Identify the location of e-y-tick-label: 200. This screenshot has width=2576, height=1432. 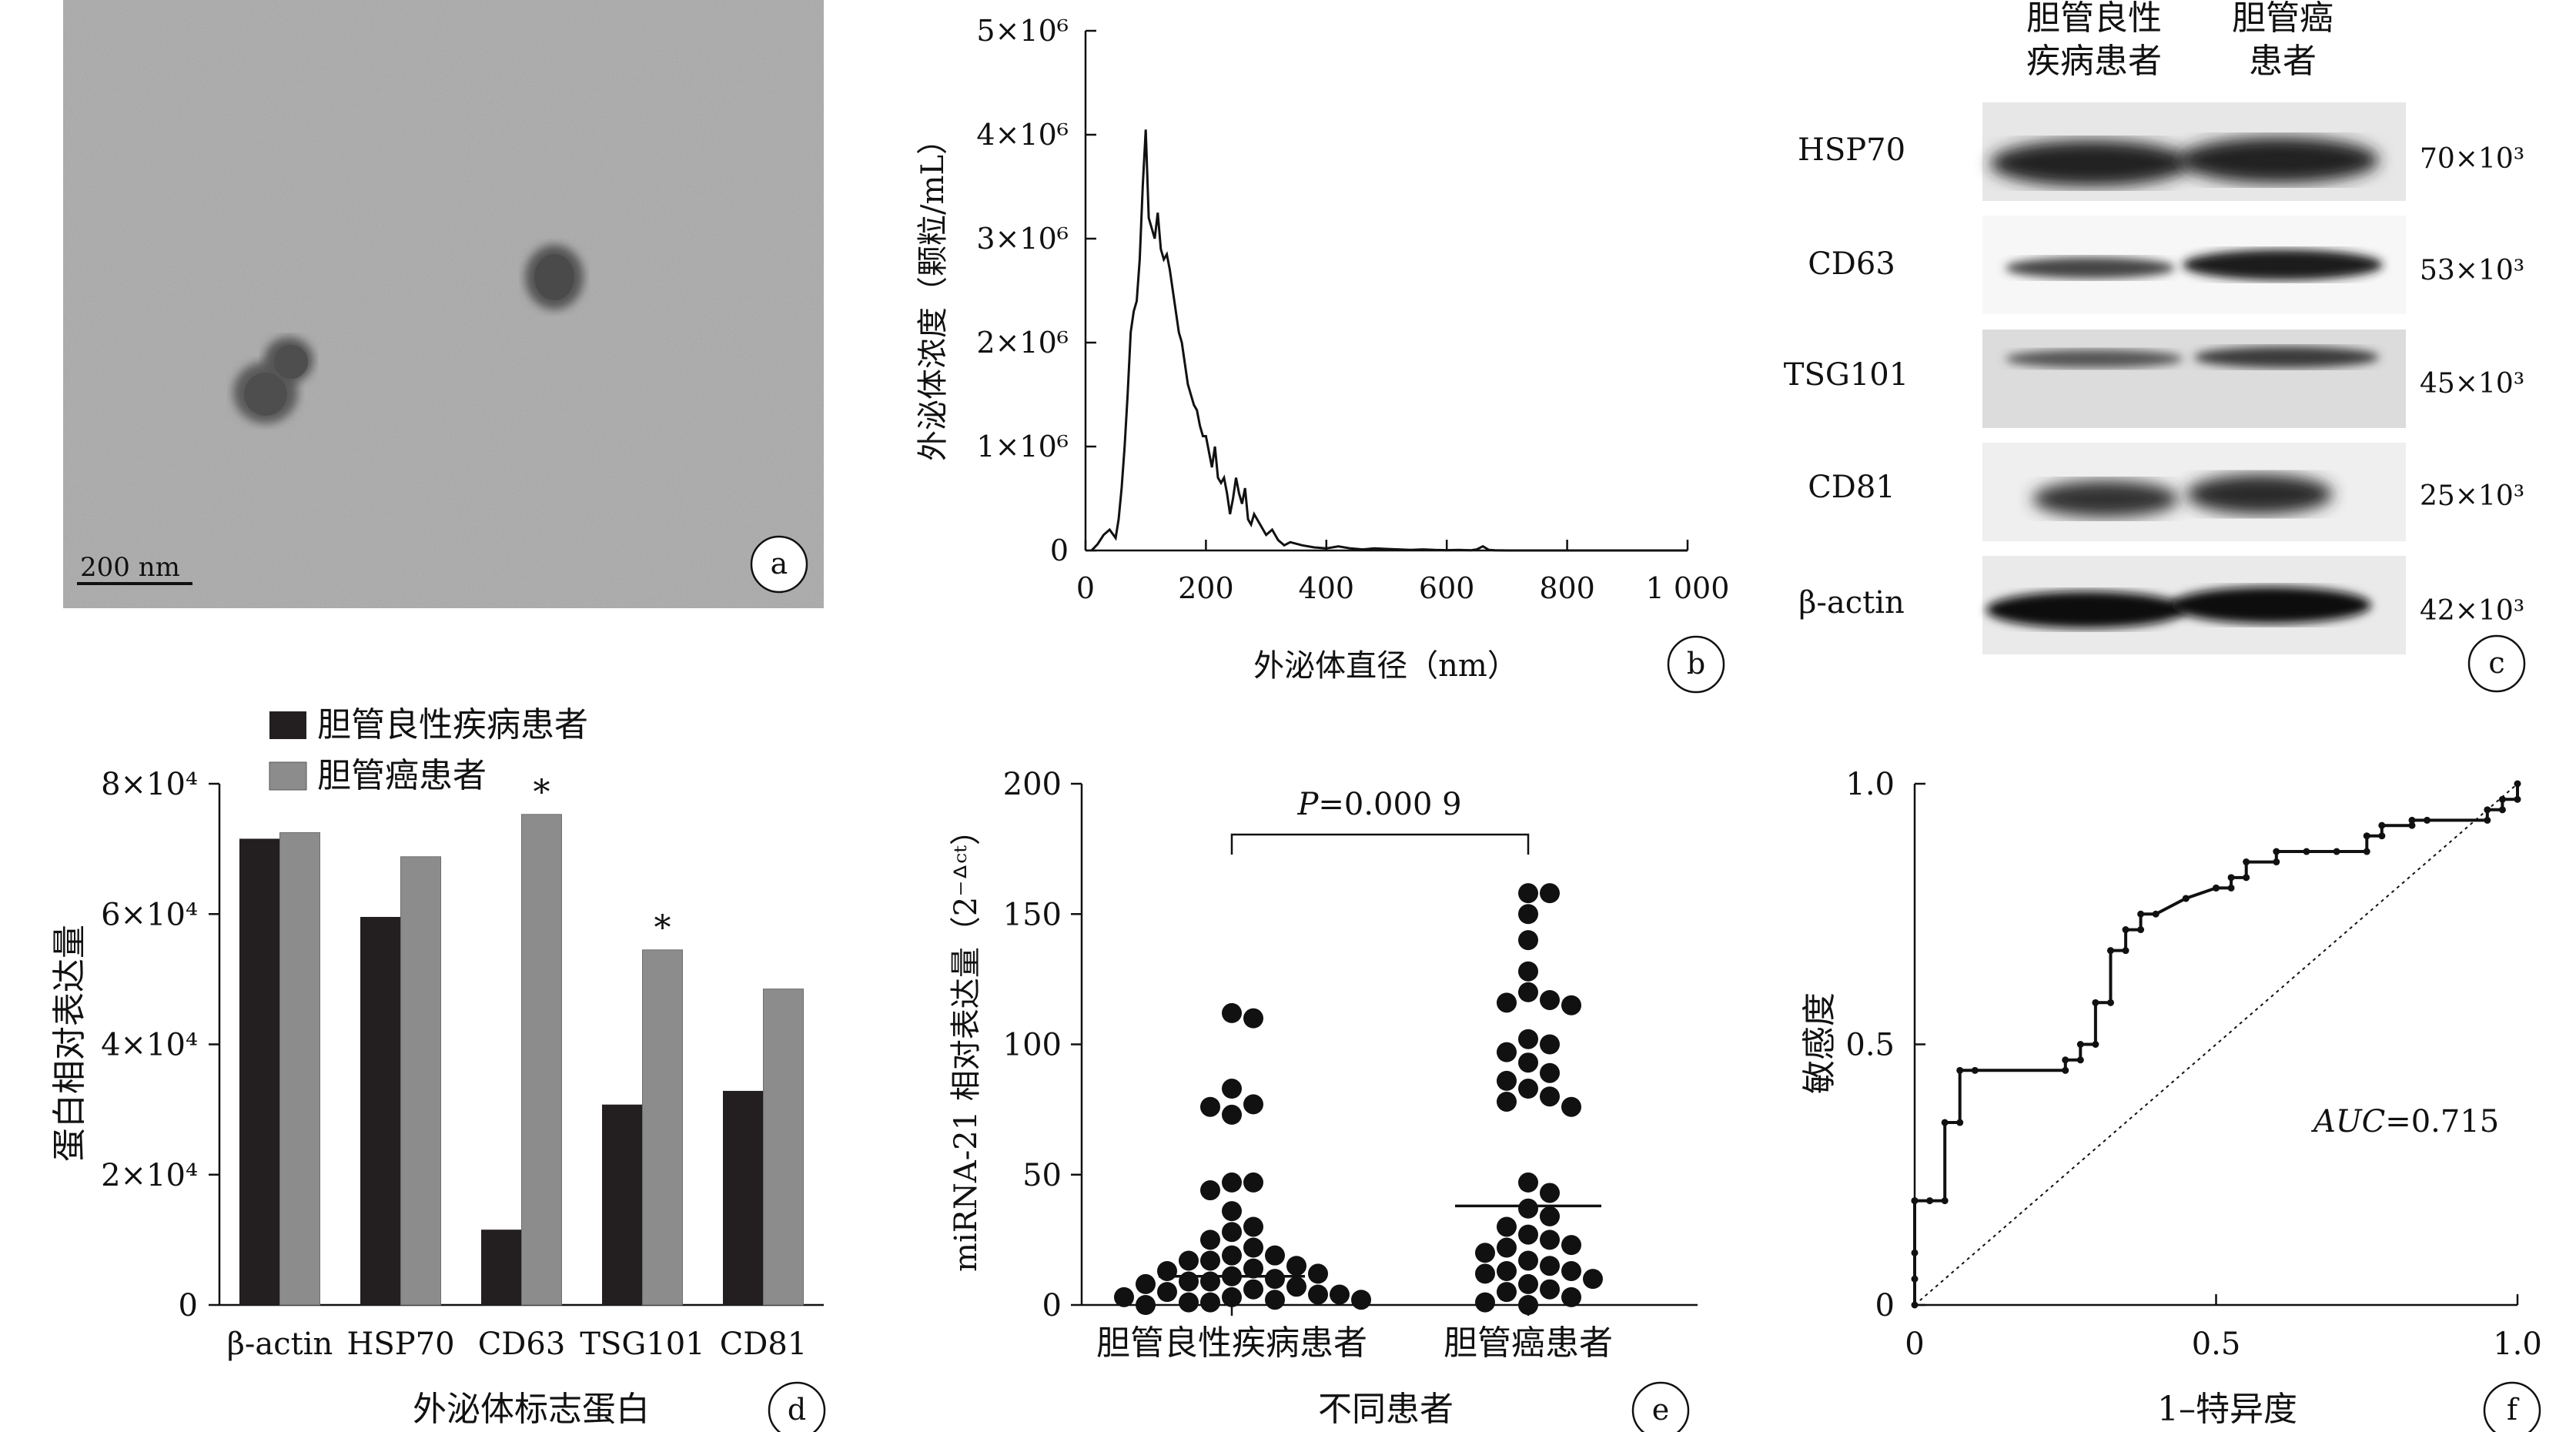
(1033, 784).